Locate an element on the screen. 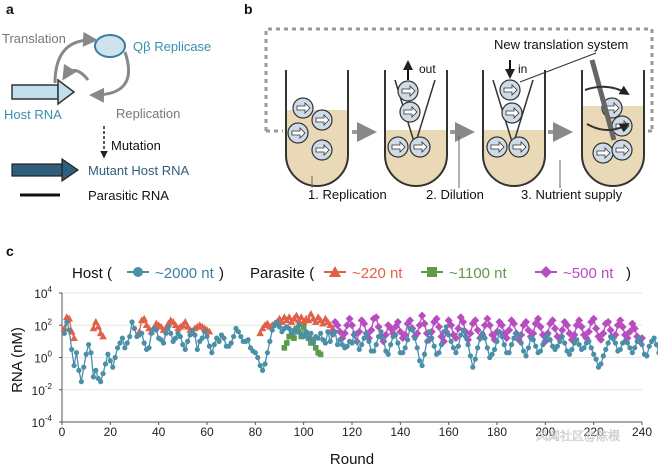  x-tick-label: 120 is located at coordinates (352, 432).